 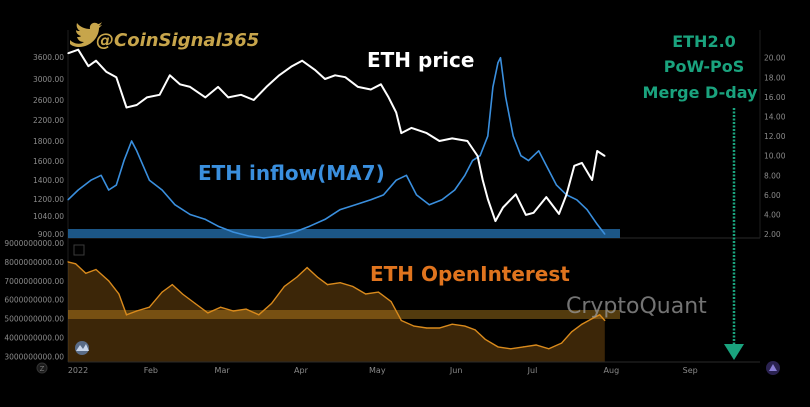 I want to click on annotation-line-1: ETH2.0, so click(x=704, y=41).